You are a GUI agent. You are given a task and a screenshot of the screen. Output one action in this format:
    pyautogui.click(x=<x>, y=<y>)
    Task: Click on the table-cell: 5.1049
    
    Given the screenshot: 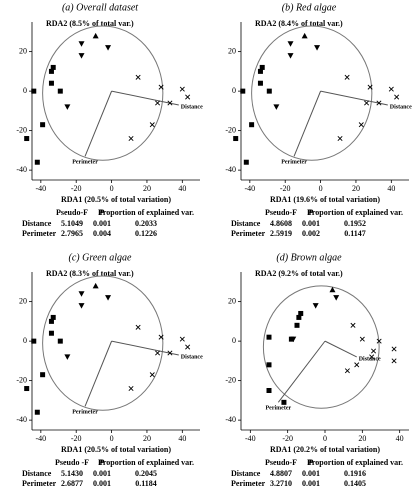 What is the action you would take?
    pyautogui.click(x=72, y=223)
    